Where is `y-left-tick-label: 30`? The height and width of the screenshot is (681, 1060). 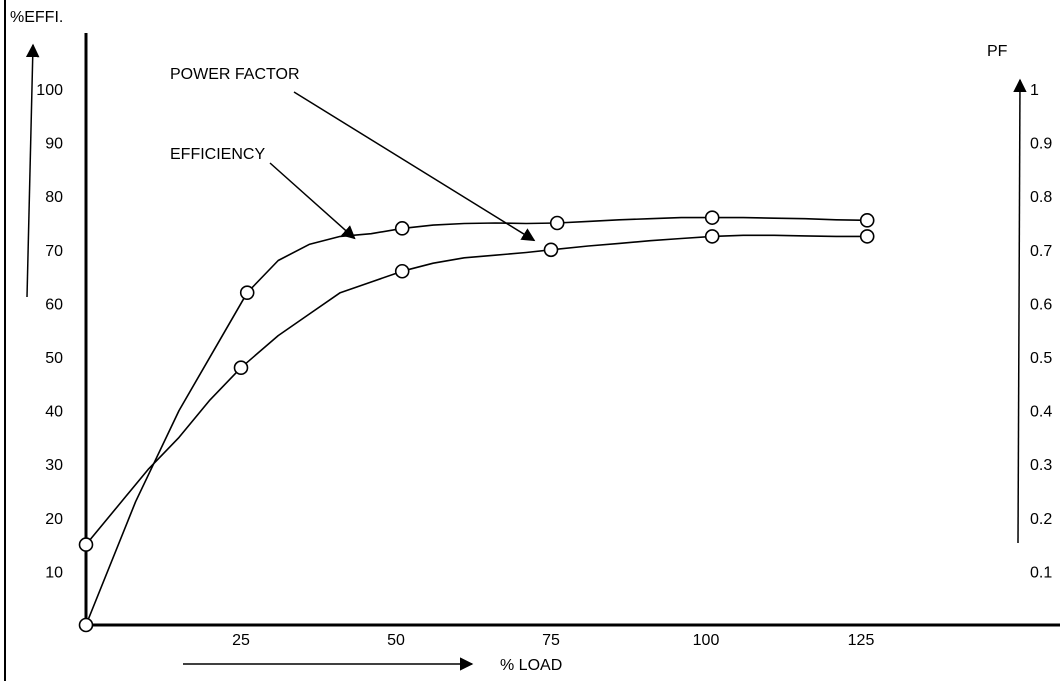 y-left-tick-label: 30 is located at coordinates (54, 465).